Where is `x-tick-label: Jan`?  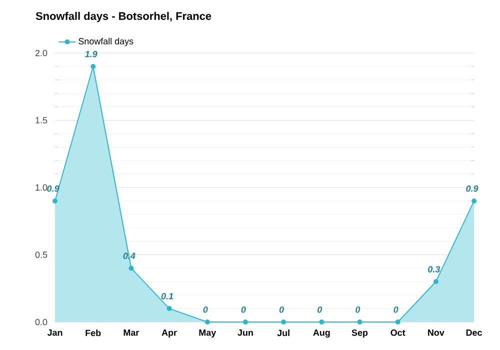
x-tick-label: Jan is located at coordinates (54, 333).